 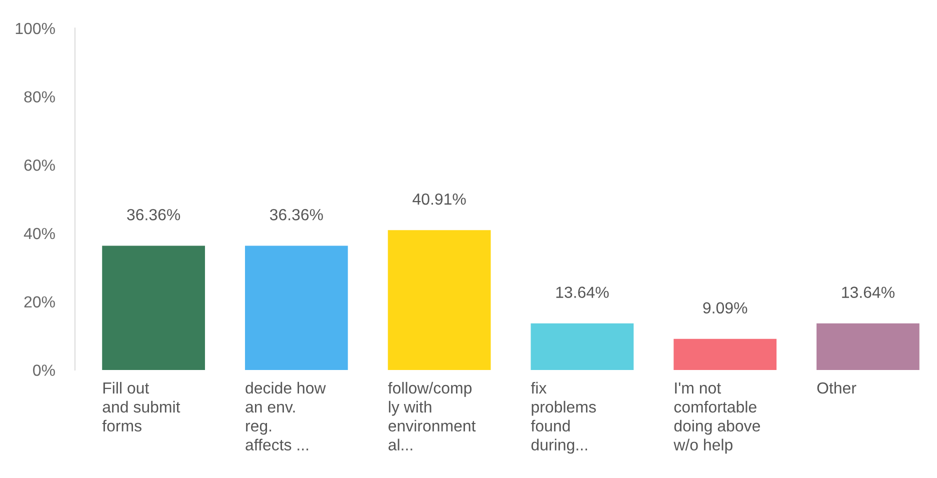 I want to click on y-tick-label: 100%, so click(x=35, y=28).